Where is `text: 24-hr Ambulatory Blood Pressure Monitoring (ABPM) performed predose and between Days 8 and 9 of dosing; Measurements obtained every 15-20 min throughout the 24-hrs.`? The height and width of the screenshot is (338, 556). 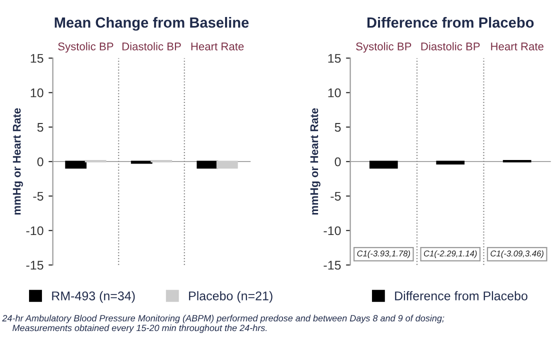 text: 24-hr Ambulatory Blood Pressure Monitoring (ABPM) performed predose and between Days 8 and 9 of dosing; Measurements obtained every 15-20 min throughout the 24-hrs. is located at coordinates (223, 323).